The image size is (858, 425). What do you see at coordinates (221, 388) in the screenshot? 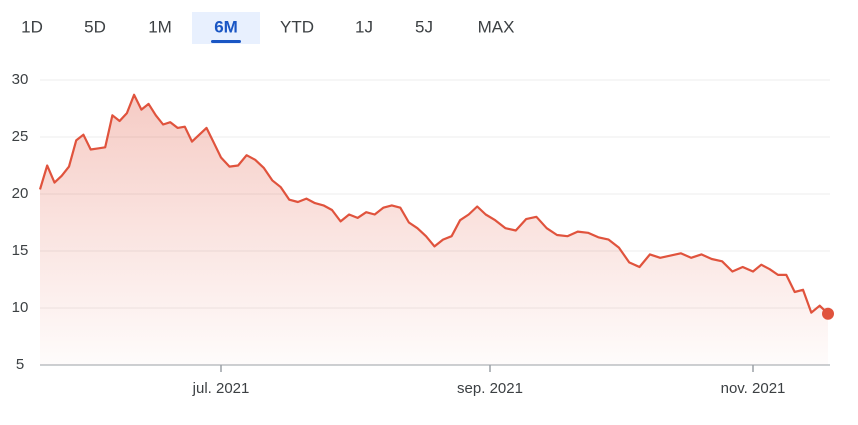
I see `x-tick-label: jul. 2021` at bounding box center [221, 388].